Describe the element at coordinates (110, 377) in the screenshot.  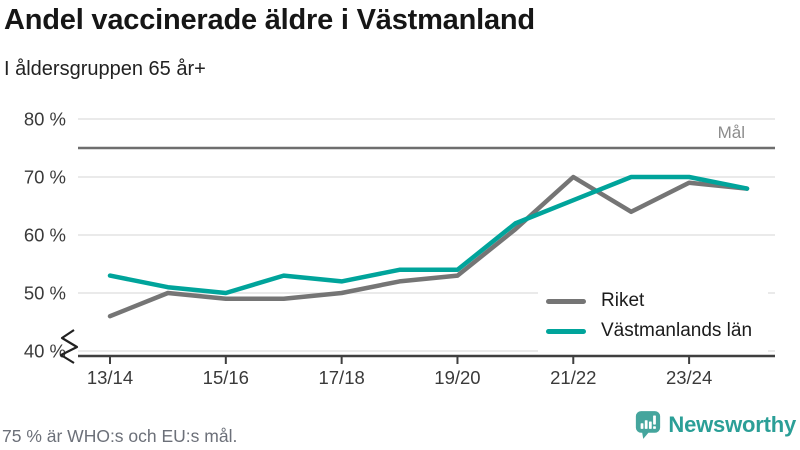
I see `x-tick-label: 13/14` at that location.